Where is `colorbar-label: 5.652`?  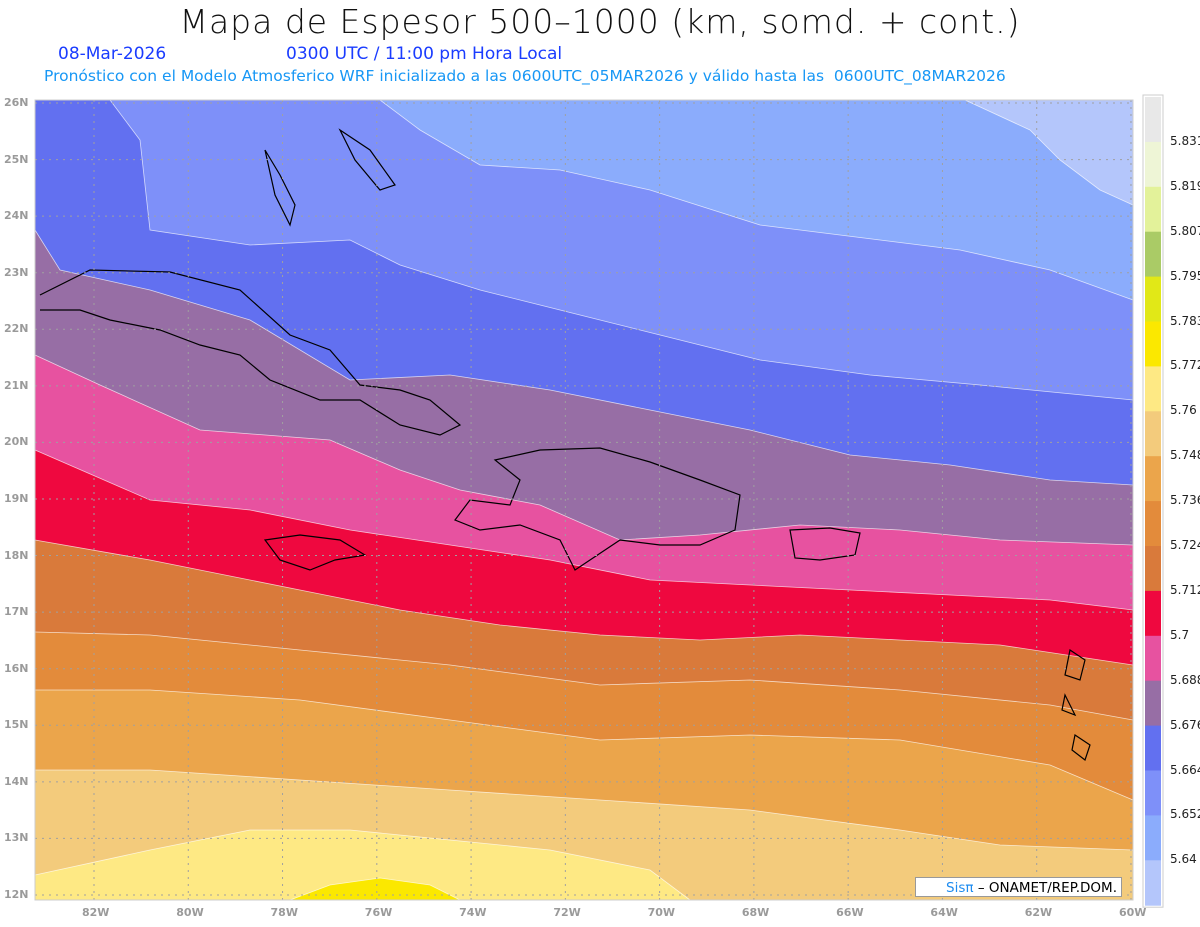 colorbar-label: 5.652 is located at coordinates (1185, 814).